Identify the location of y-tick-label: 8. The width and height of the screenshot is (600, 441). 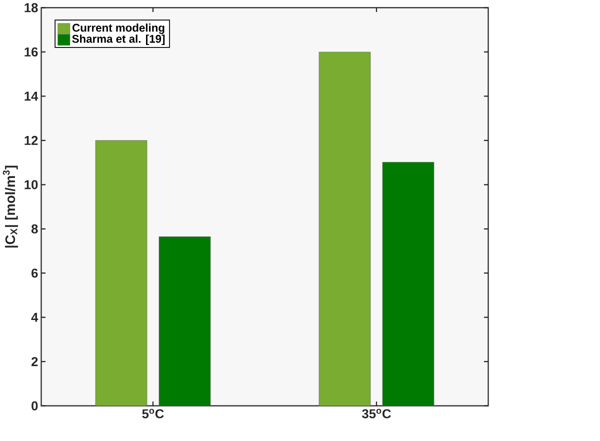
(34, 229).